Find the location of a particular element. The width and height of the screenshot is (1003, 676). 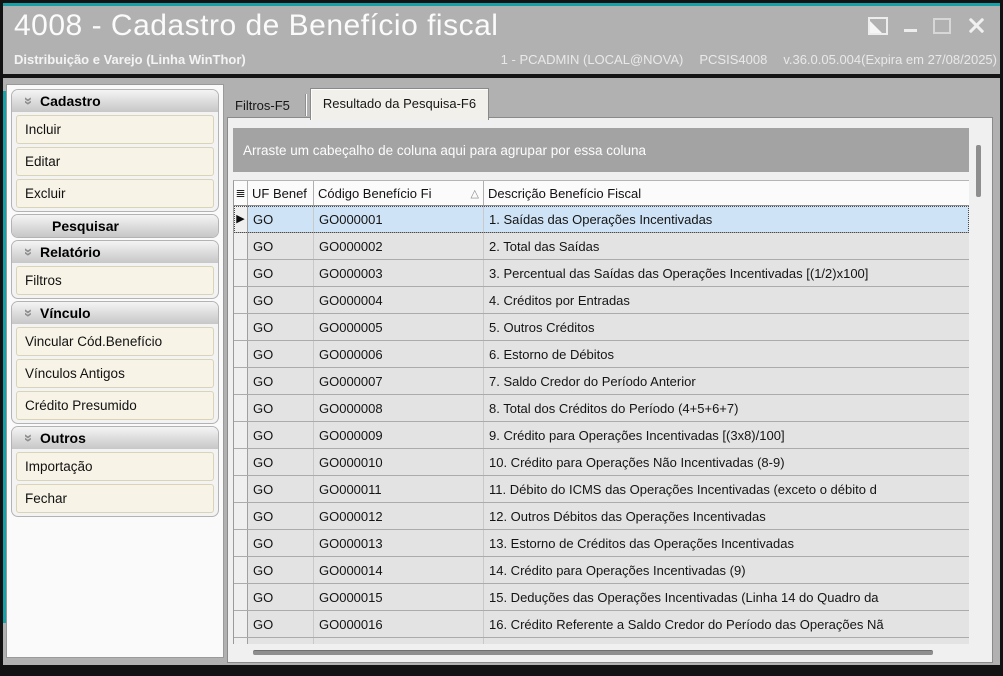

sidebar-button-editar: Editar is located at coordinates (115, 161).